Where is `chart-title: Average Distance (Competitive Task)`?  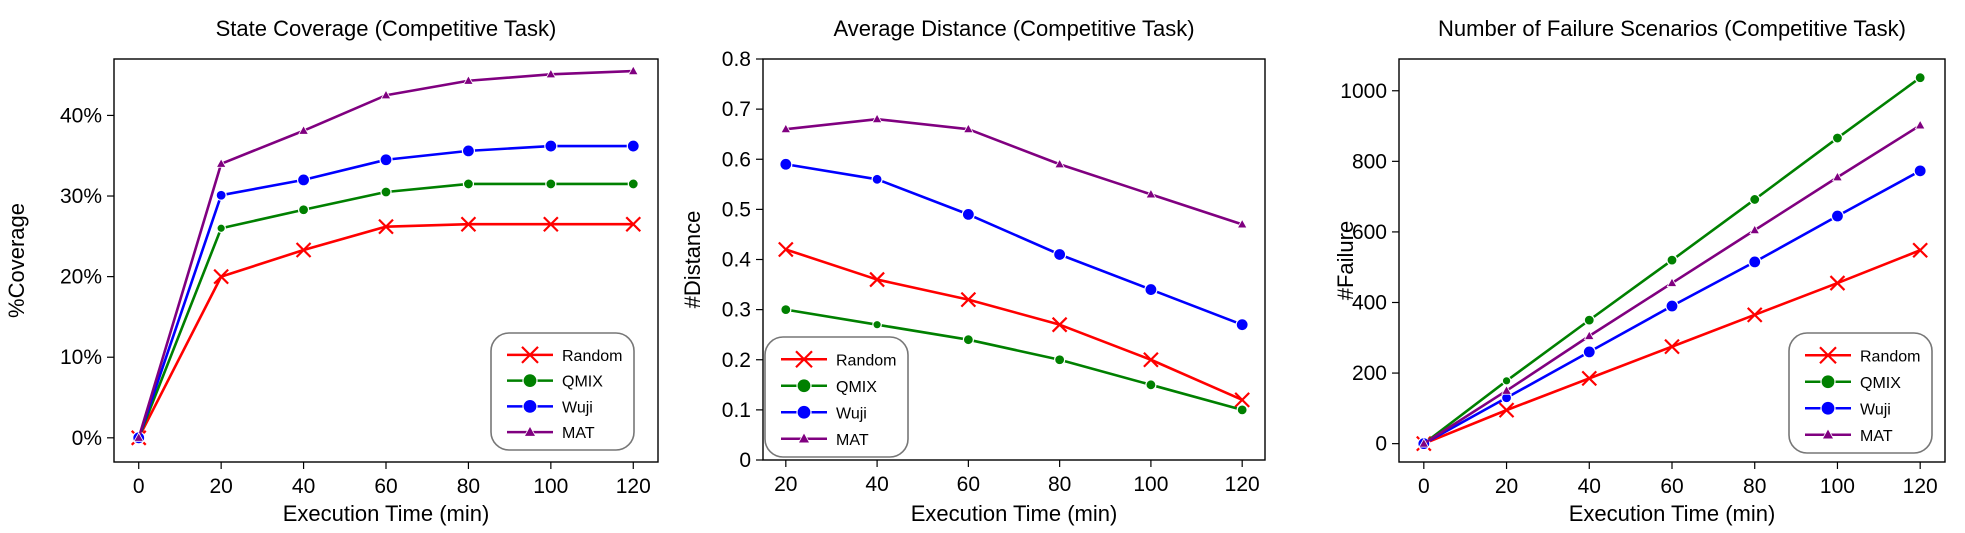 chart-title: Average Distance (Competitive Task) is located at coordinates (1013, 28).